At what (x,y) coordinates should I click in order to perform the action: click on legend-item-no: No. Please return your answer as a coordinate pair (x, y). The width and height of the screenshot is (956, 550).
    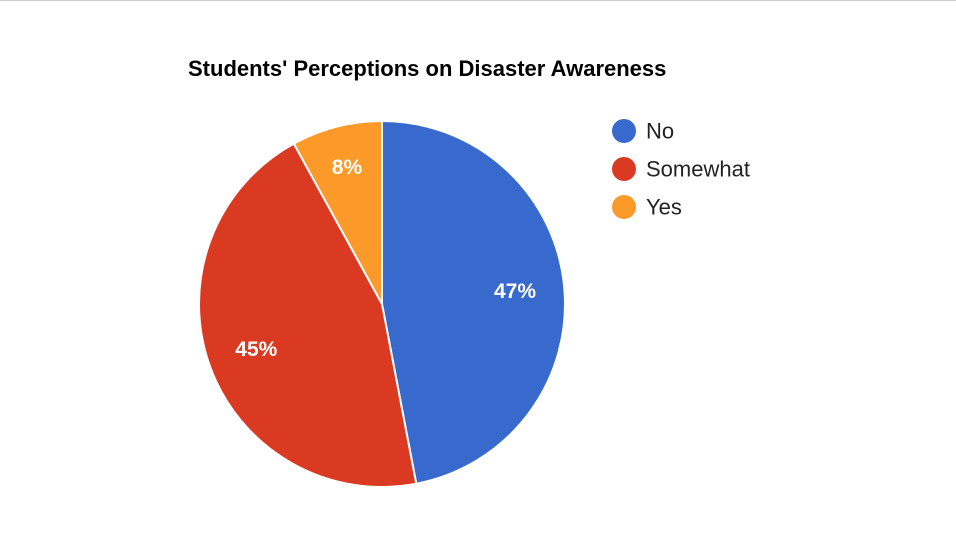
    Looking at the image, I should click on (643, 131).